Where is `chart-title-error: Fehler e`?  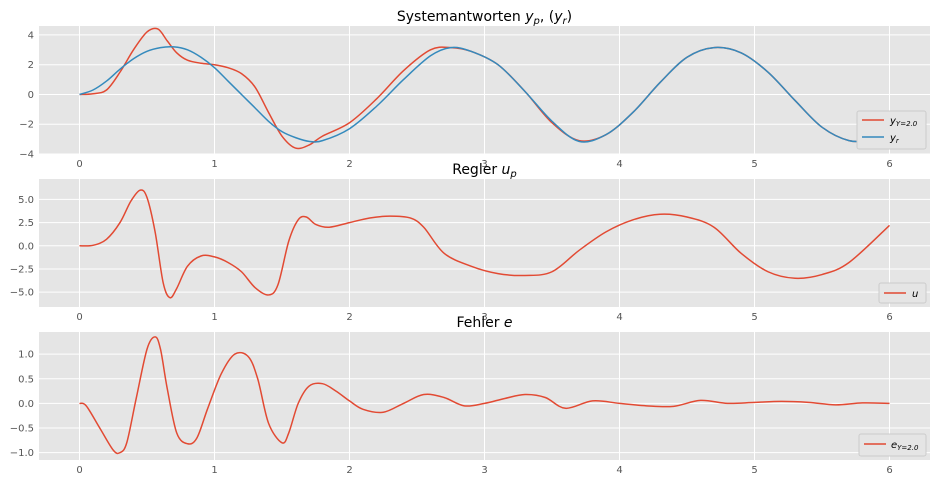 chart-title-error: Fehler e is located at coordinates (484, 323).